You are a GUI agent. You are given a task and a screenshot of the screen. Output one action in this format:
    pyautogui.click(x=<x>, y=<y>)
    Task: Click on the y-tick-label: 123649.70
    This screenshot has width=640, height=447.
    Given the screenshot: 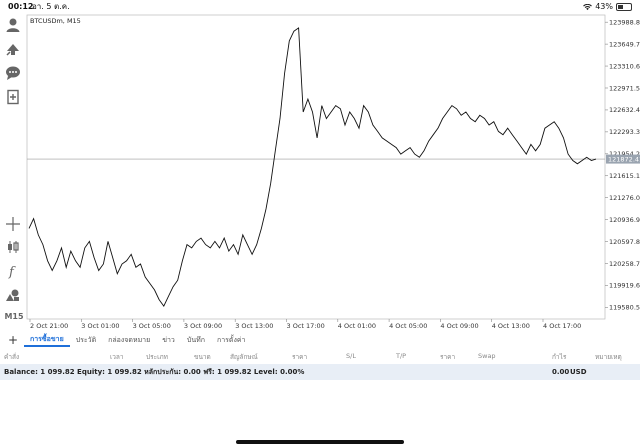 What is the action you would take?
    pyautogui.click(x=624, y=44)
    